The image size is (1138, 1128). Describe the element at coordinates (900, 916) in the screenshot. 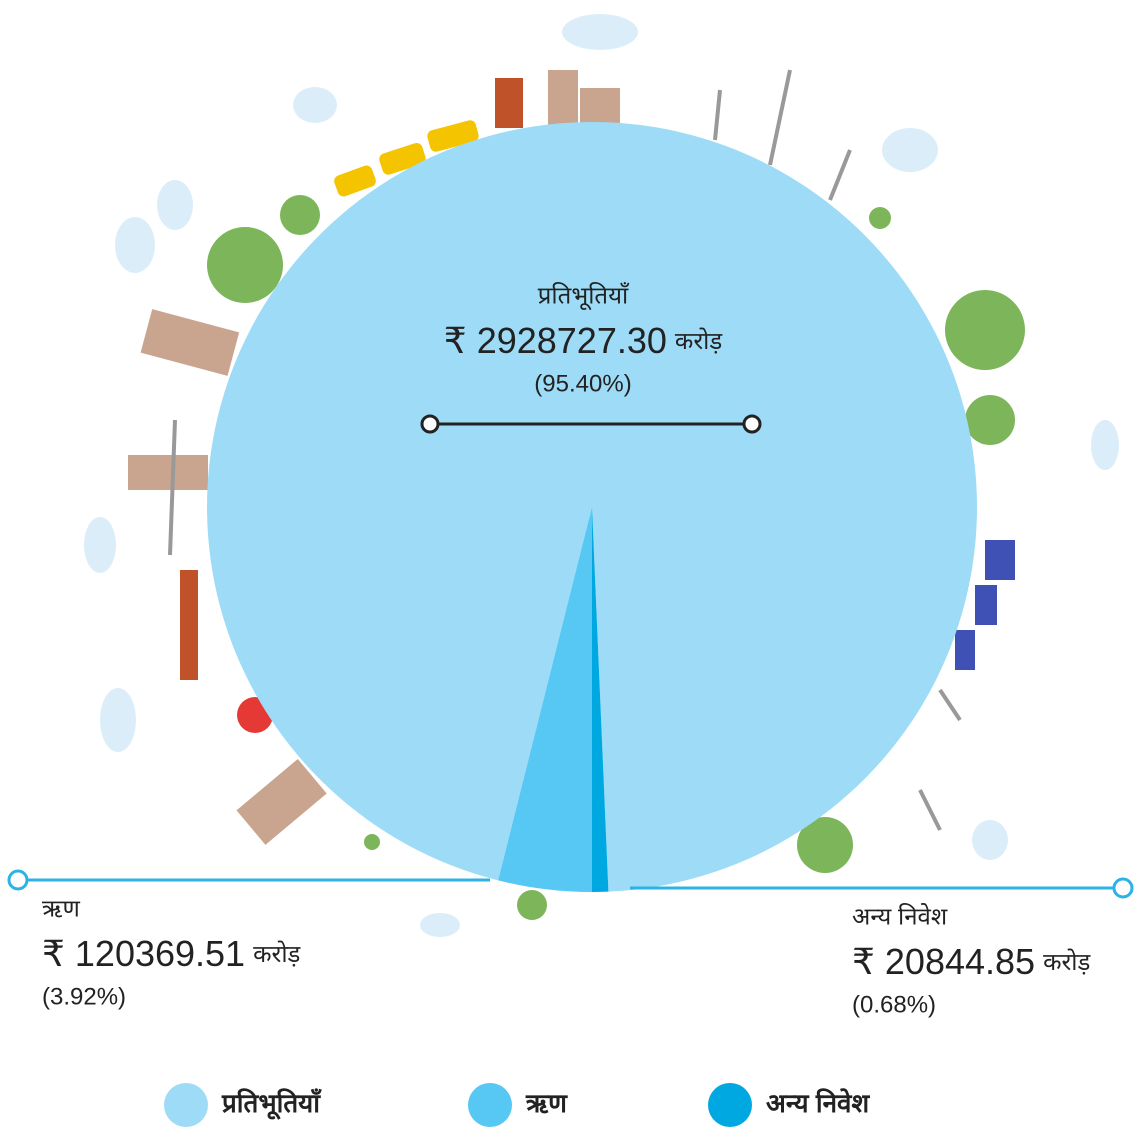

I see `slice-name: अन्य निवेश` at that location.